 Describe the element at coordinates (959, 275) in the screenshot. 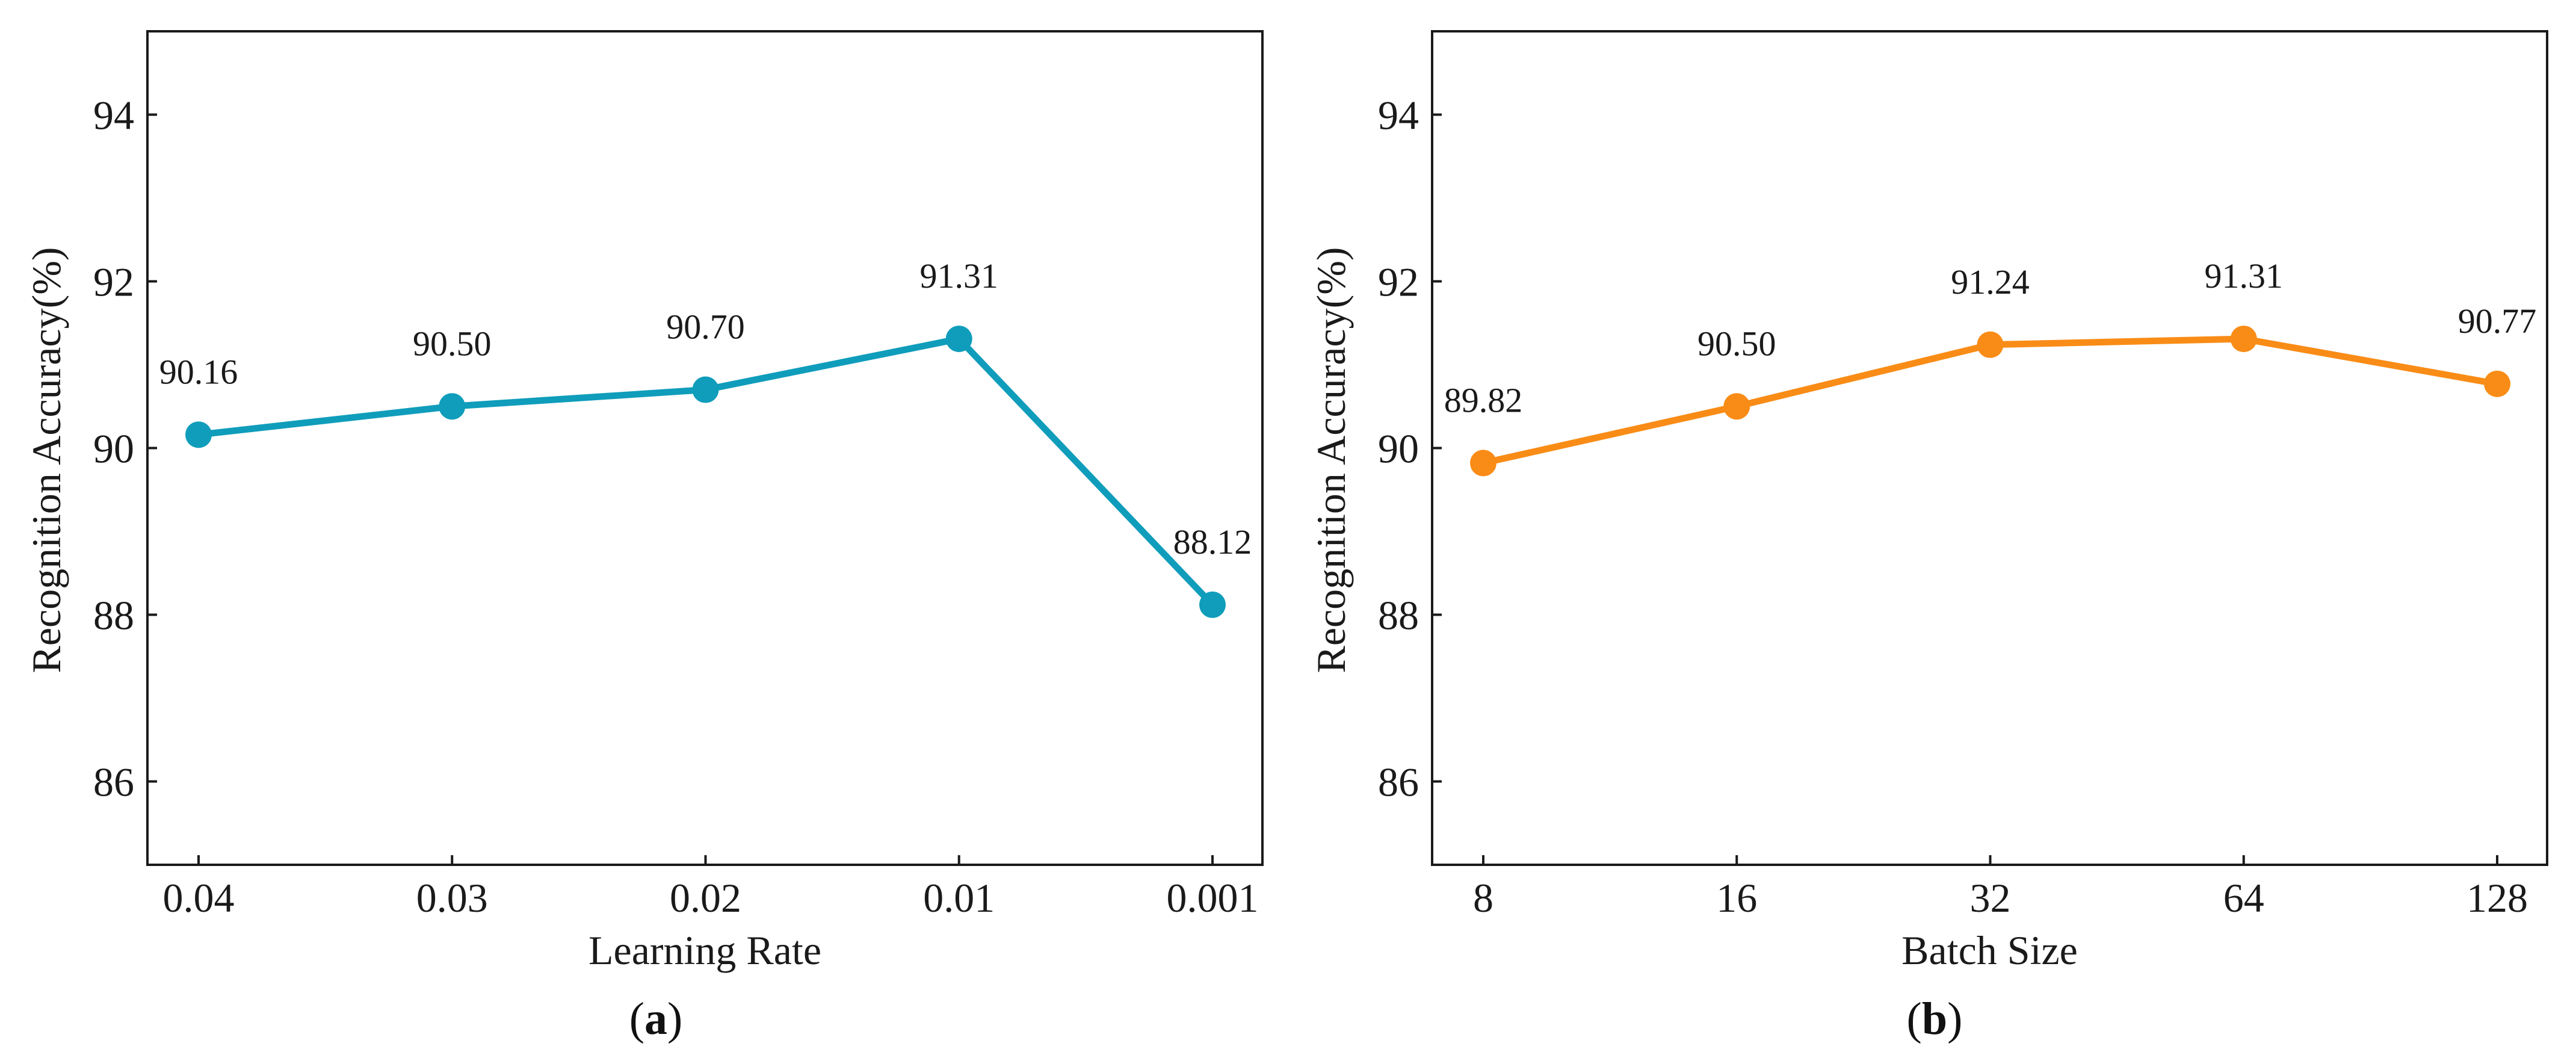

I see `data-label-a-3: 91.31` at that location.